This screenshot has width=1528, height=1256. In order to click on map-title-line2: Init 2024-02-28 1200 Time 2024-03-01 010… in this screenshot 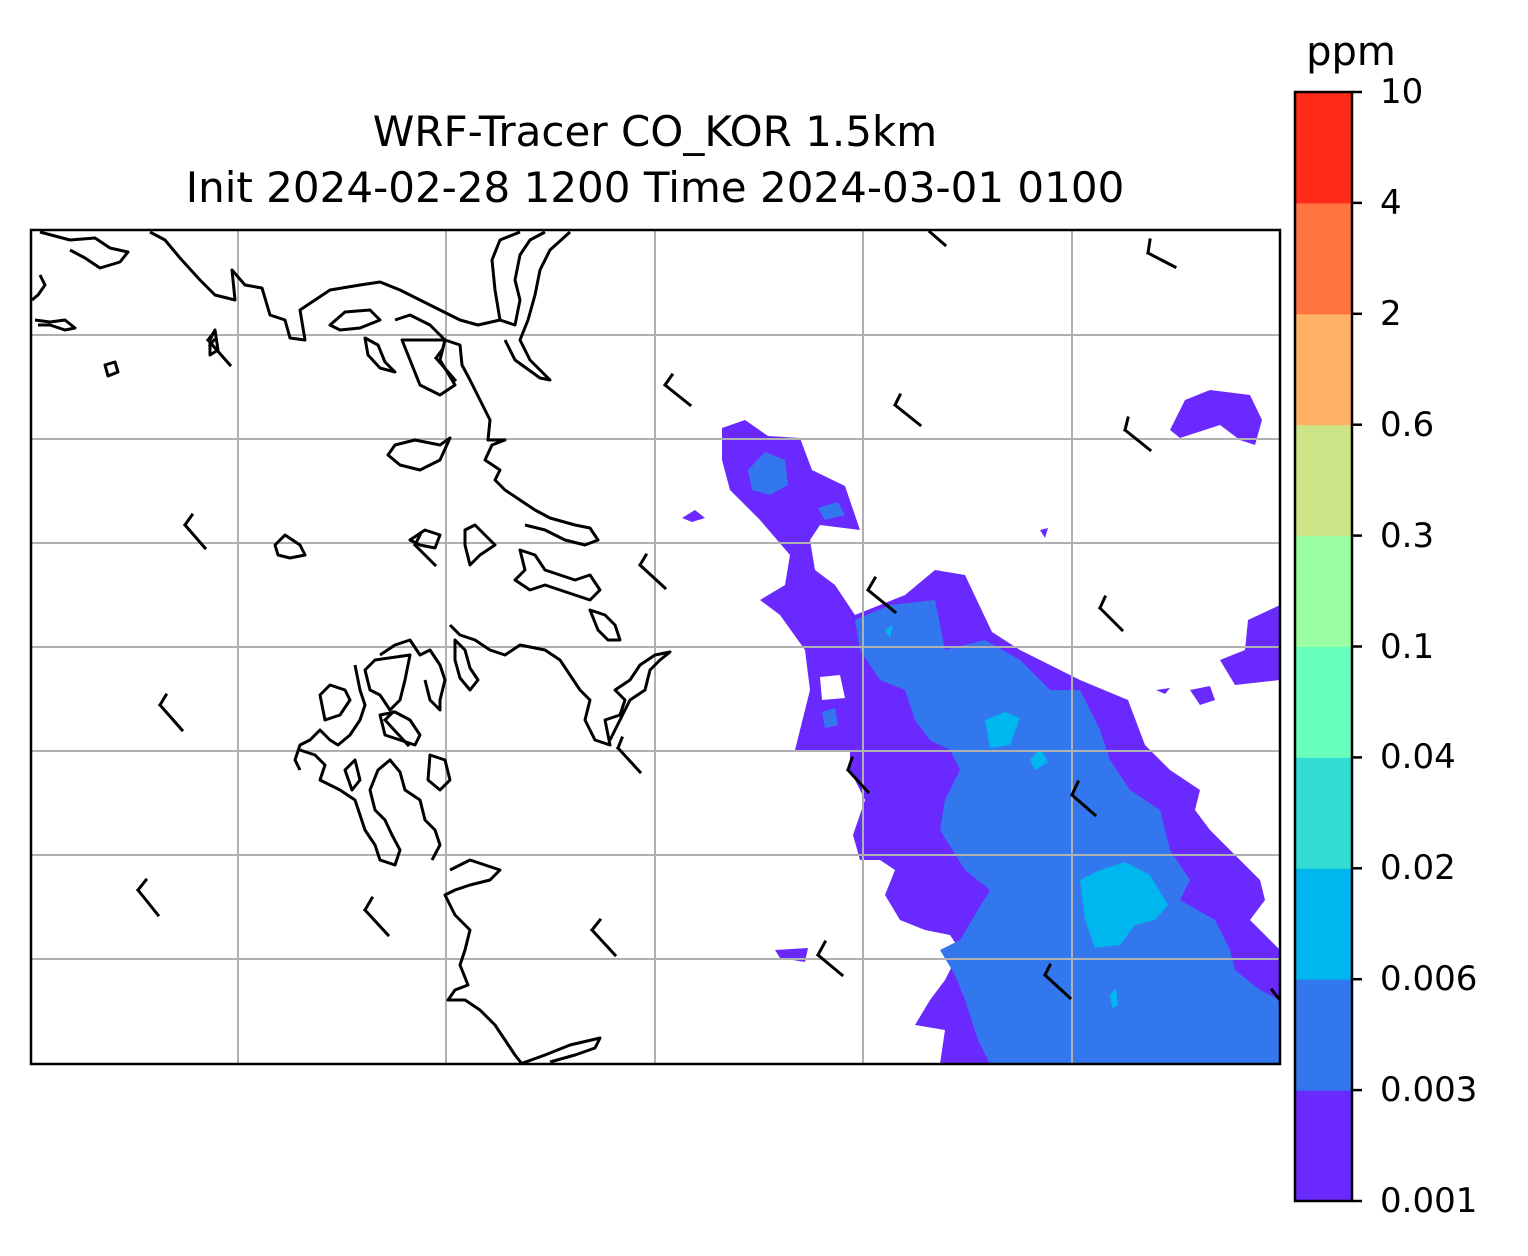, I will do `click(655, 187)`.